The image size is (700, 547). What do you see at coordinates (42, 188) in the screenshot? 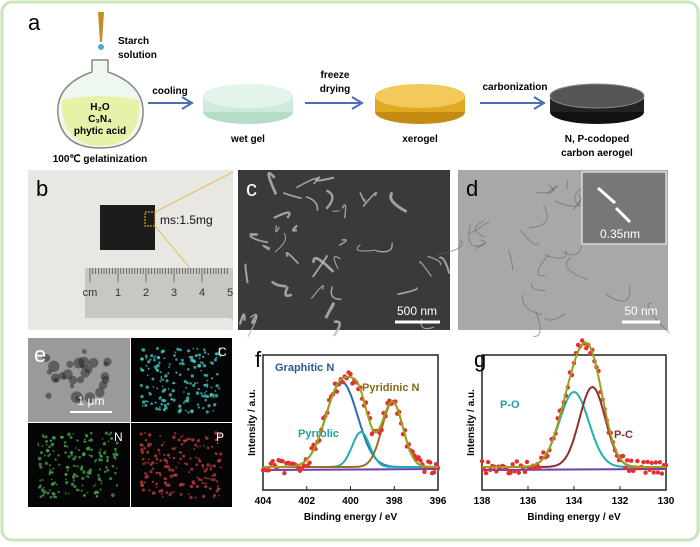
I see `panel-label: b` at bounding box center [42, 188].